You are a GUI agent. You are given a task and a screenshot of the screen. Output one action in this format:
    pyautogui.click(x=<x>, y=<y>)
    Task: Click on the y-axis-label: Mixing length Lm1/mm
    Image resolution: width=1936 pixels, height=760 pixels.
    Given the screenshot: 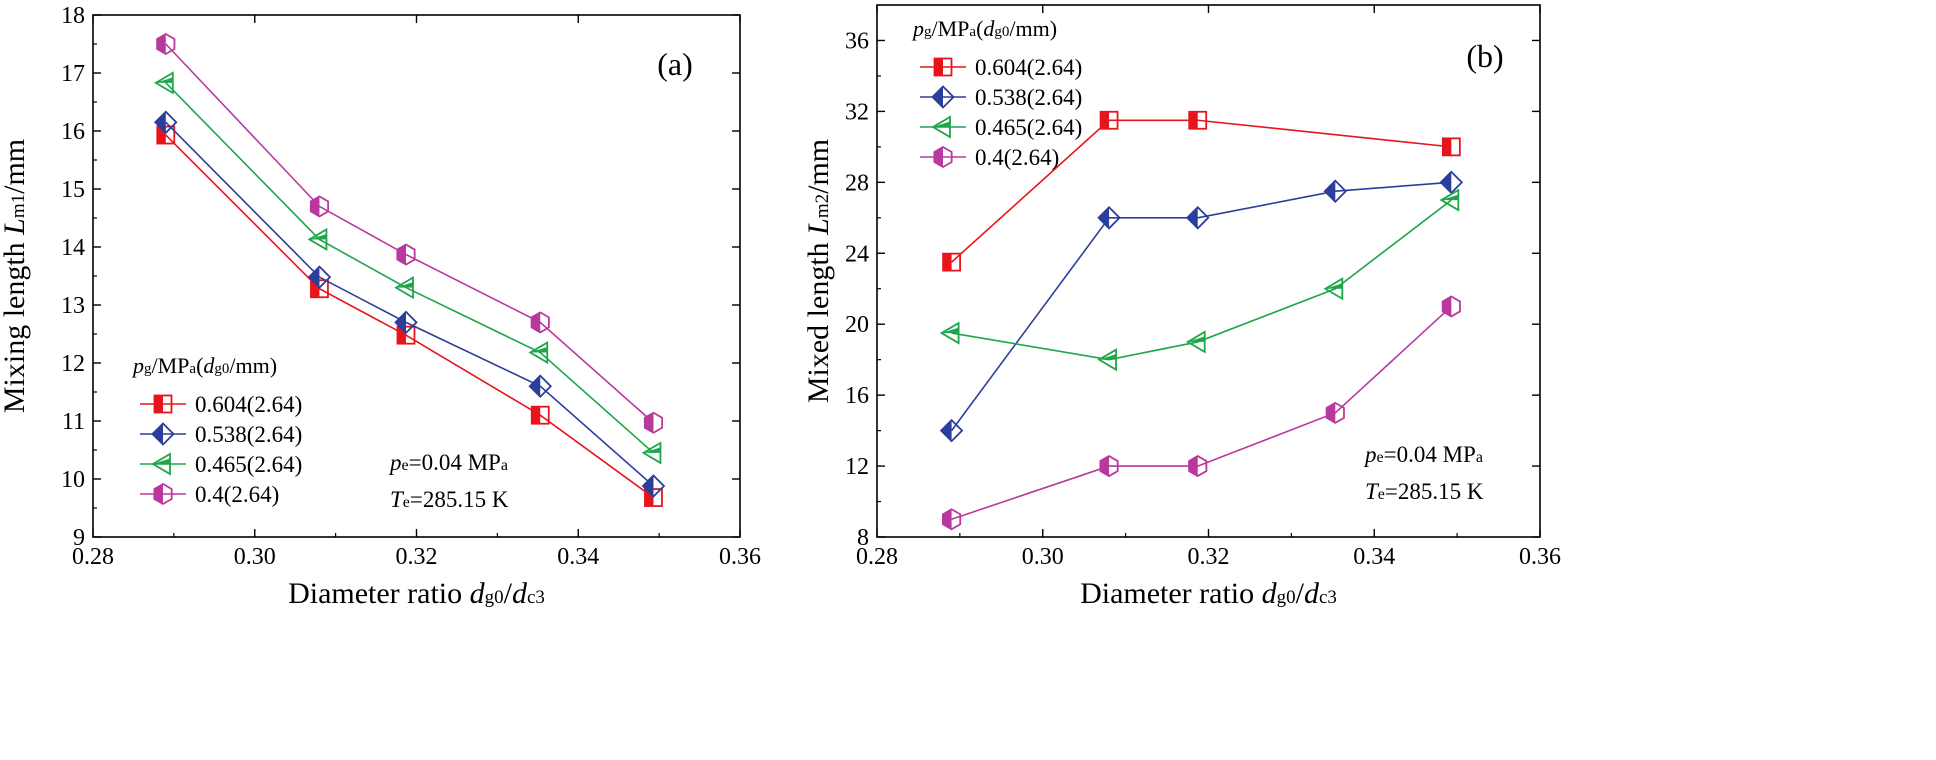 What is the action you would take?
    pyautogui.click(x=15, y=276)
    